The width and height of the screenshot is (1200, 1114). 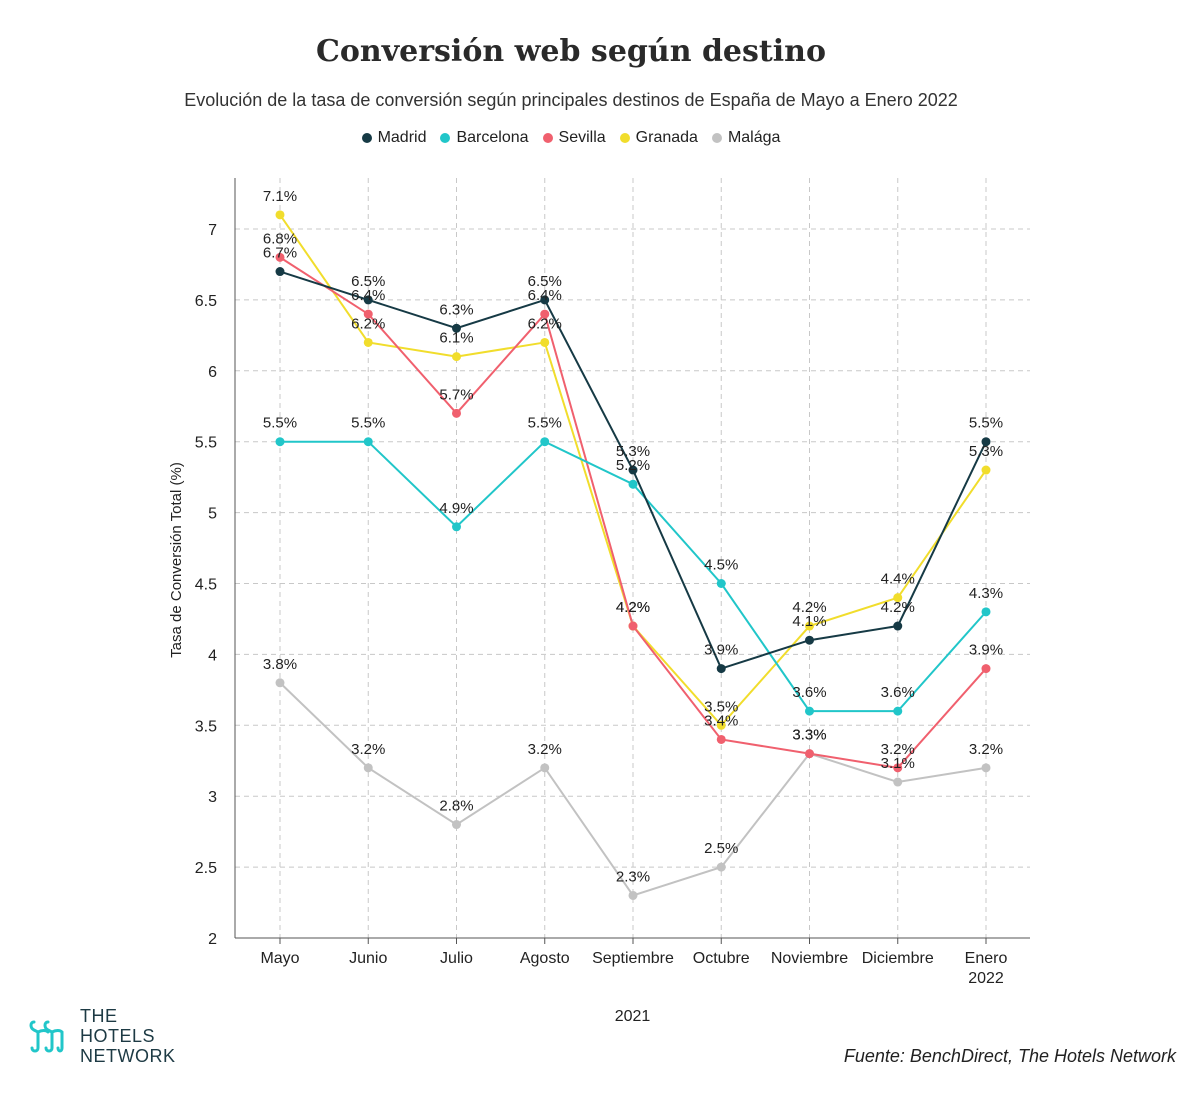 I want to click on x-tick-label-line: Diciembre, so click(x=898, y=958).